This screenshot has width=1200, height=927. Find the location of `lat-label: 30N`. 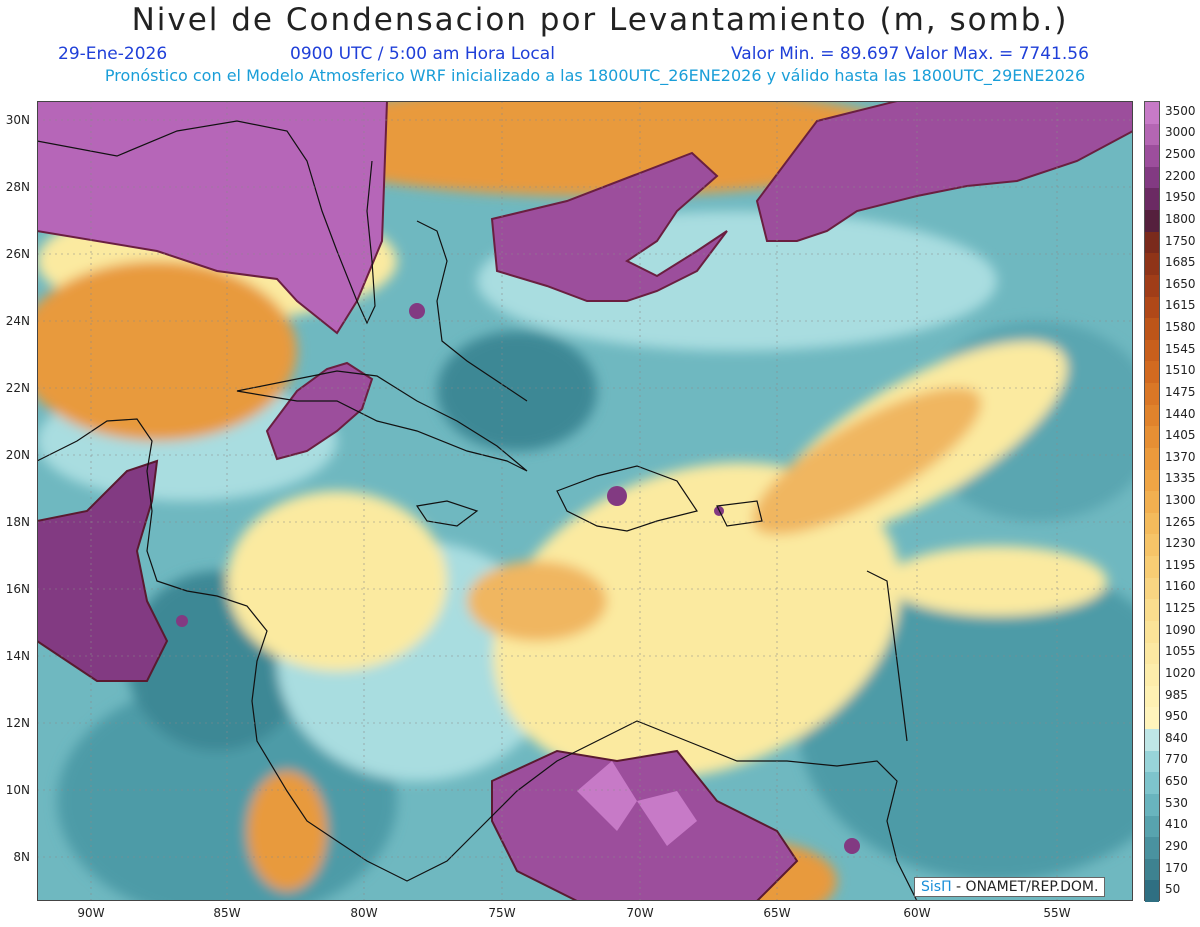

lat-label: 30N is located at coordinates (17, 120).